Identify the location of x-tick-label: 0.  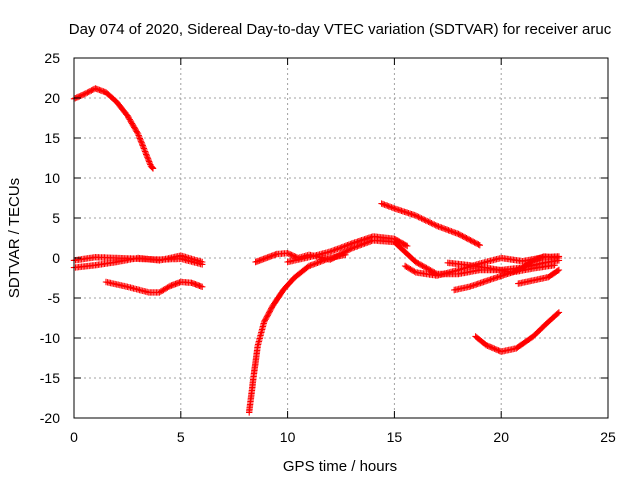
(74, 437).